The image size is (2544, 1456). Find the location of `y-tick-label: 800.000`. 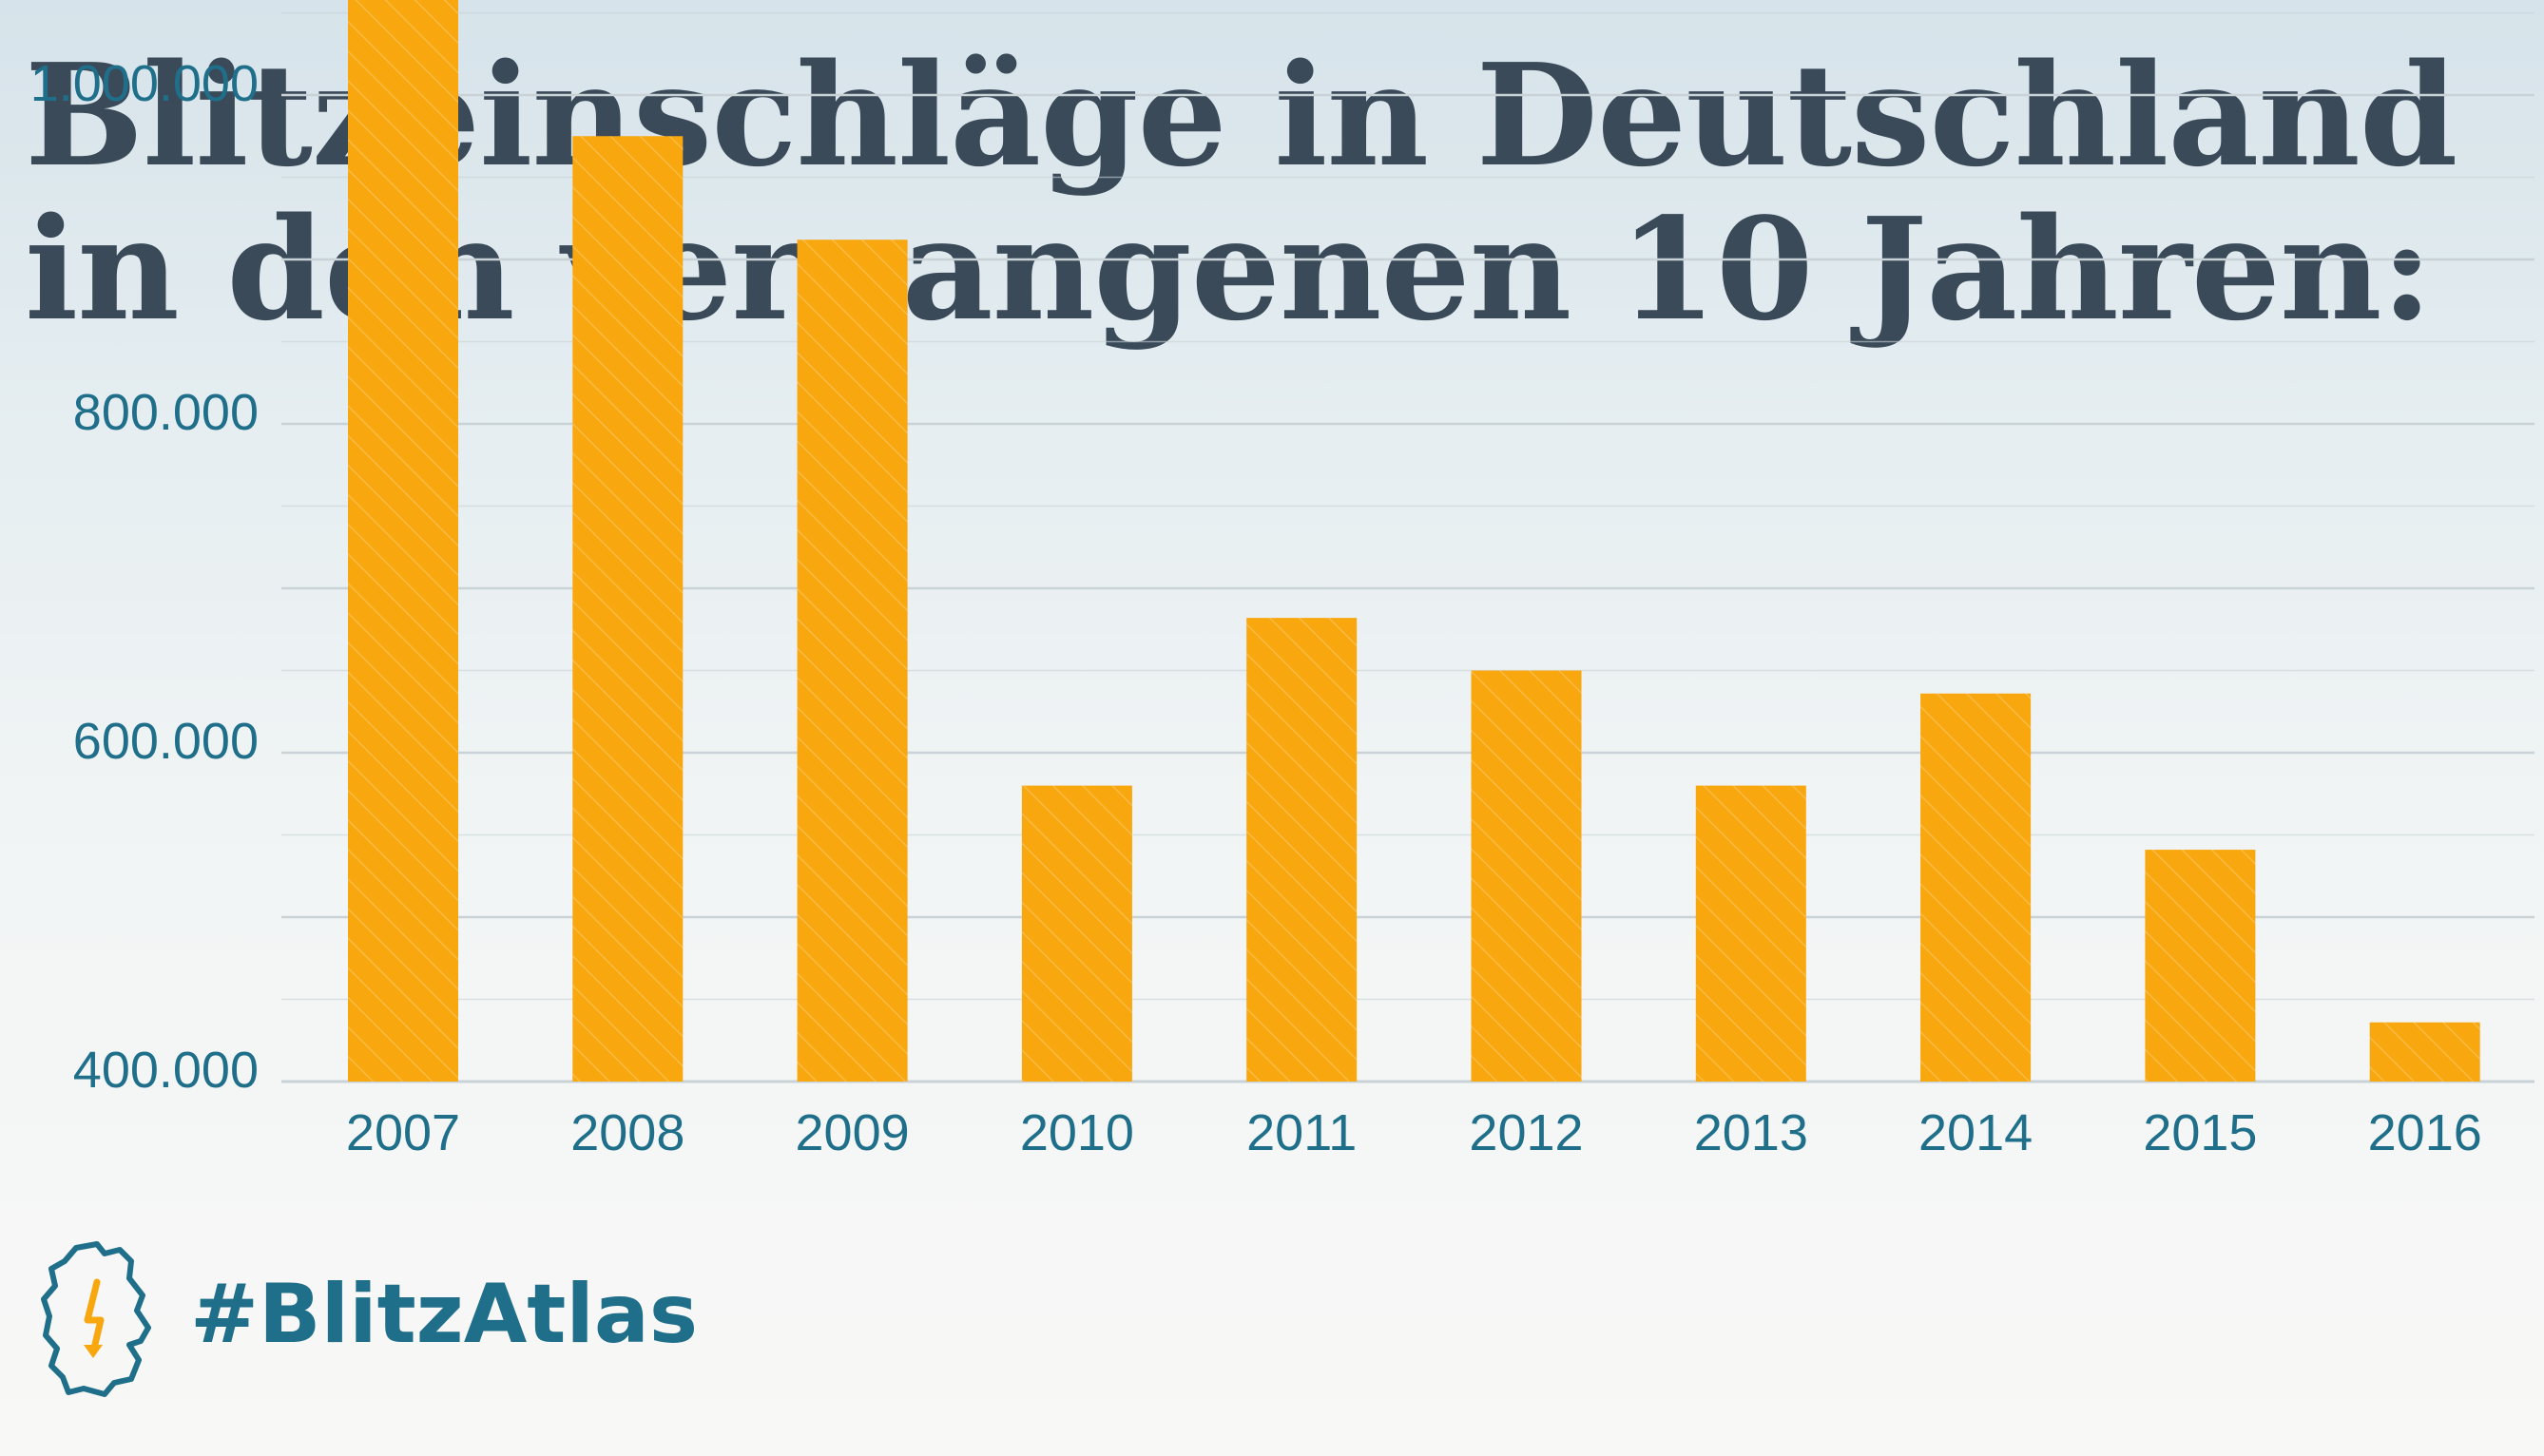

y-tick-label: 800.000 is located at coordinates (166, 412).